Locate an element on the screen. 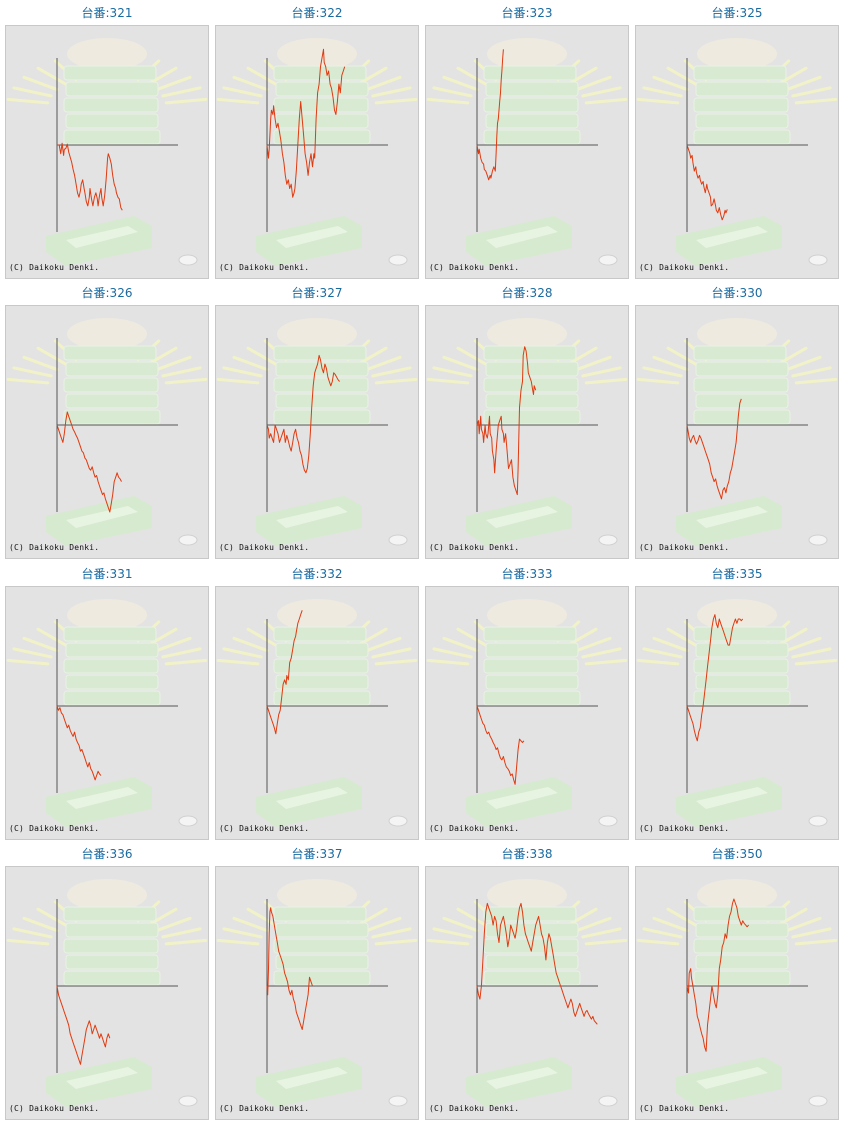 This screenshot has height=1122, width=843. machine-number-link: 台番:332 is located at coordinates (317, 574).